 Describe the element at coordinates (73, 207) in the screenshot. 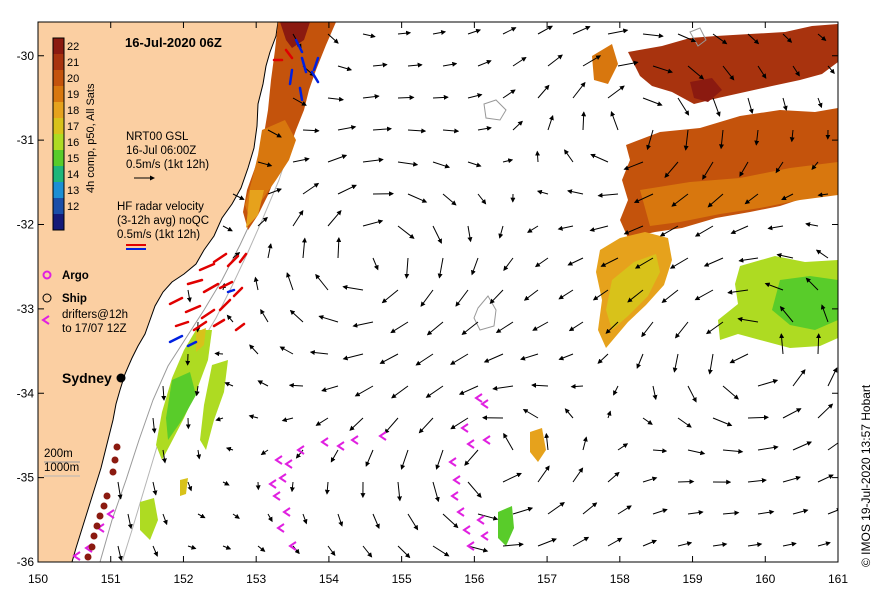

I see `colorbar-tick-label: 12` at that location.